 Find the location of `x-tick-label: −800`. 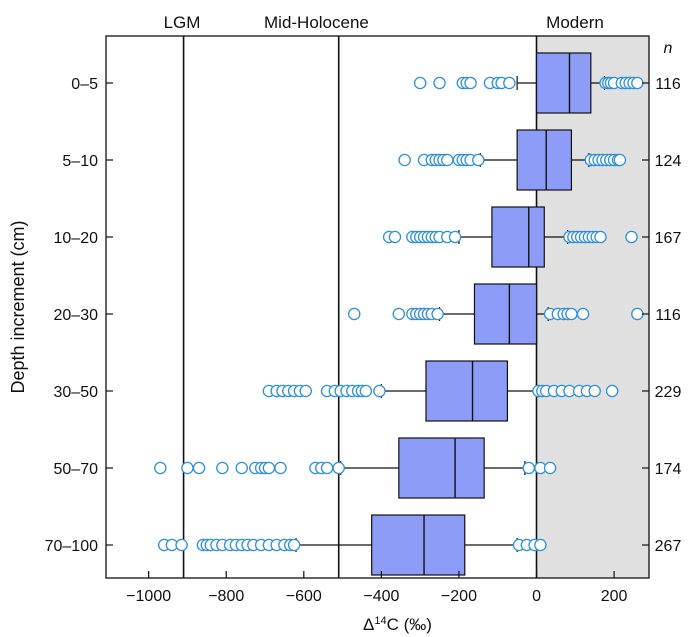

x-tick-label: −800 is located at coordinates (226, 596).